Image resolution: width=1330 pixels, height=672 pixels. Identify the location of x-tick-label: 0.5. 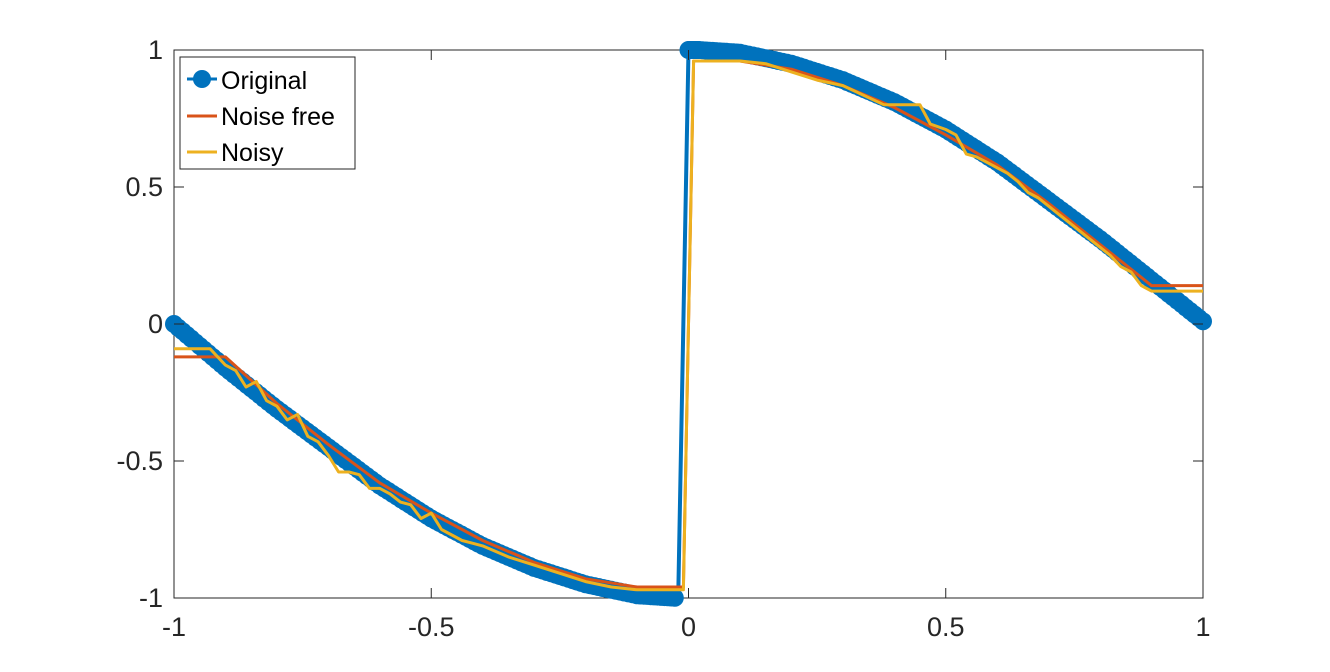
(946, 627).